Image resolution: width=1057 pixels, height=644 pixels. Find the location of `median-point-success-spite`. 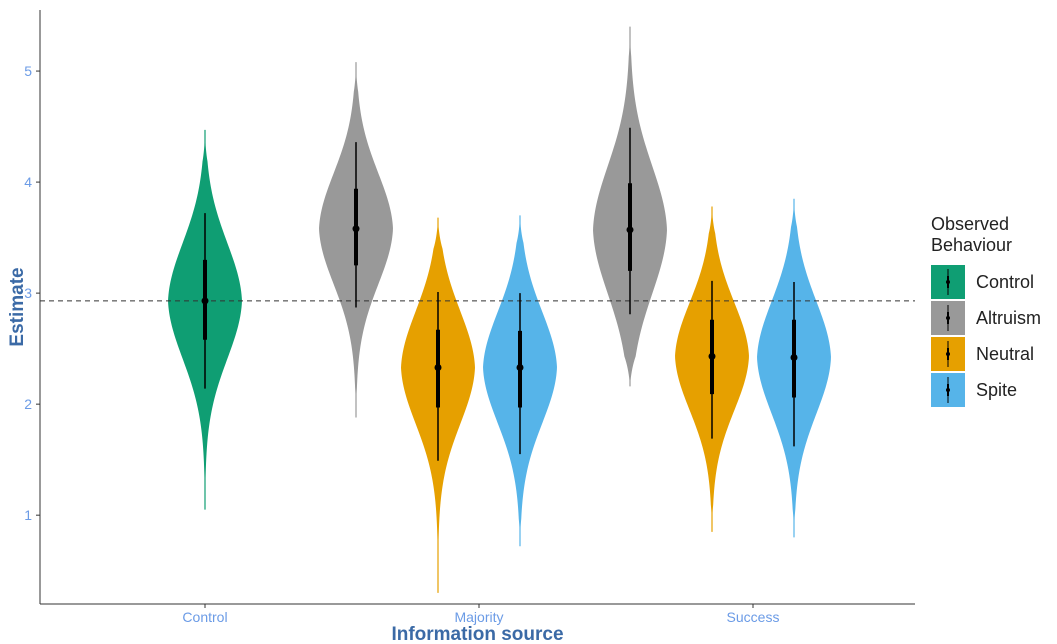

median-point-success-spite is located at coordinates (794, 358).